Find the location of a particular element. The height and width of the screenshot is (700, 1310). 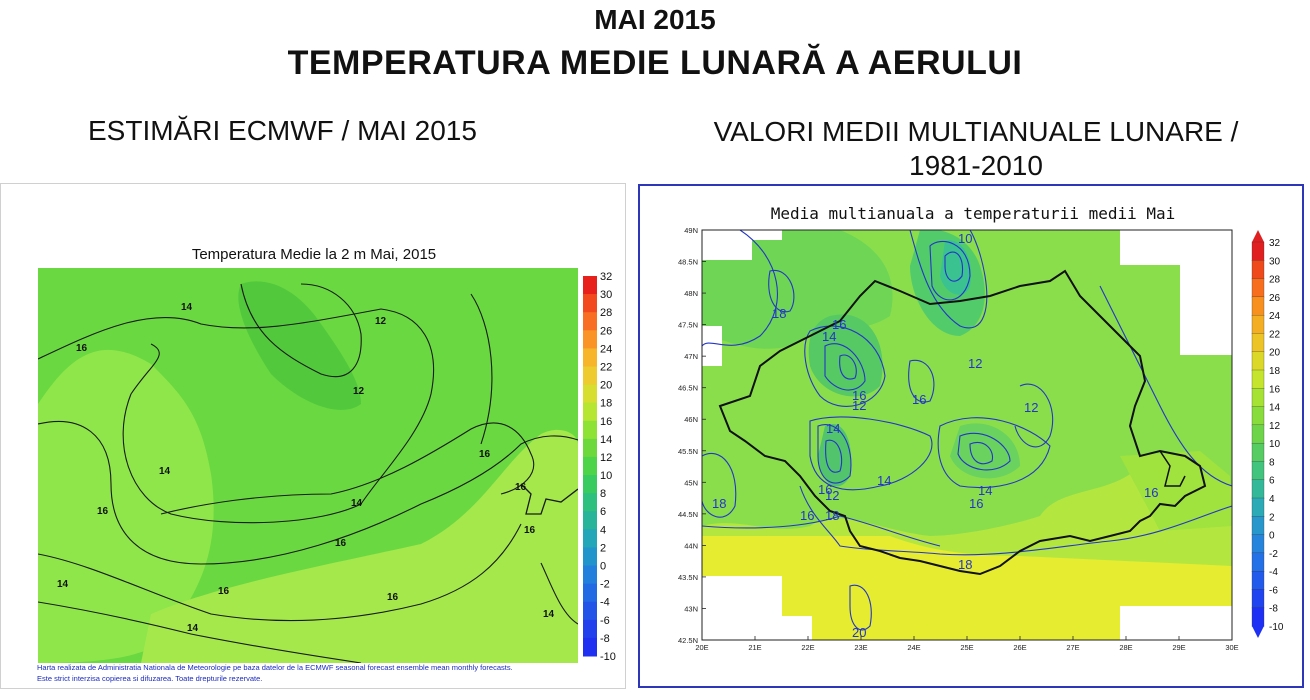

left-coastline is located at coordinates (549, 499).